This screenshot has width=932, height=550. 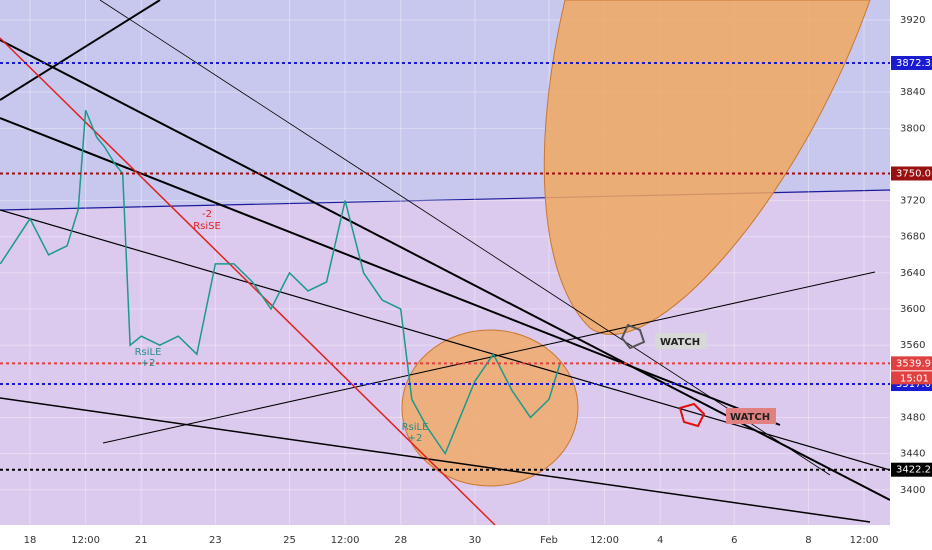 What do you see at coordinates (912, 454) in the screenshot?
I see `y-tick-label: 3440` at bounding box center [912, 454].